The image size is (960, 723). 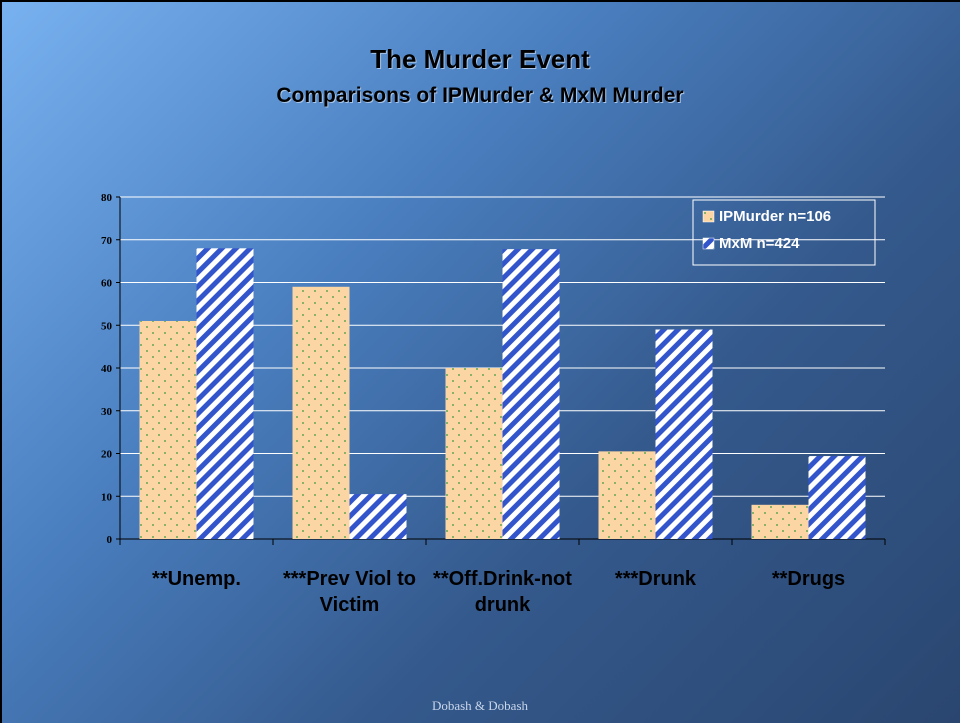 What do you see at coordinates (196, 579) in the screenshot?
I see `x-tick-label: **Unemp.` at bounding box center [196, 579].